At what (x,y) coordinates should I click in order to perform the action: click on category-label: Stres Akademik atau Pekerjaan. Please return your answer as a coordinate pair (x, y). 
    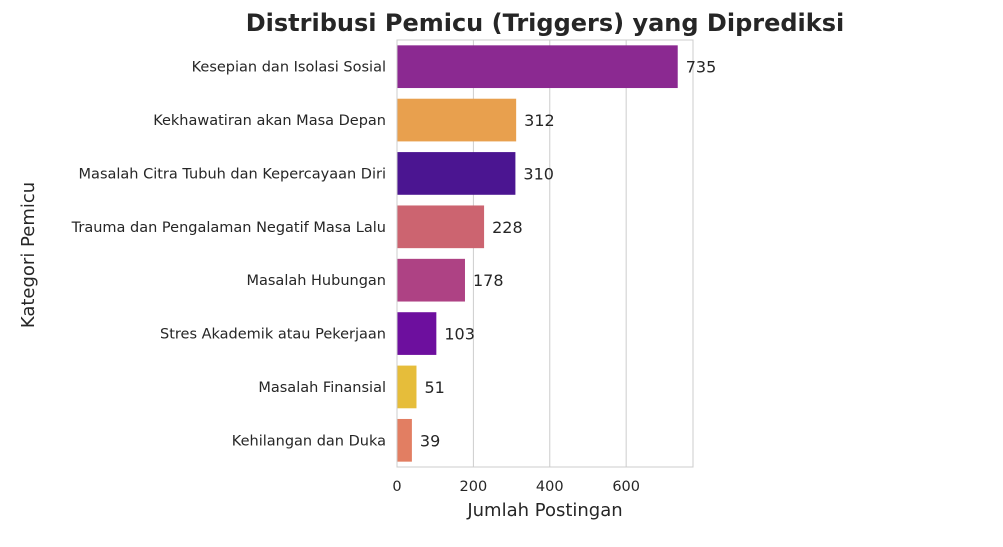
    Looking at the image, I should click on (273, 335).